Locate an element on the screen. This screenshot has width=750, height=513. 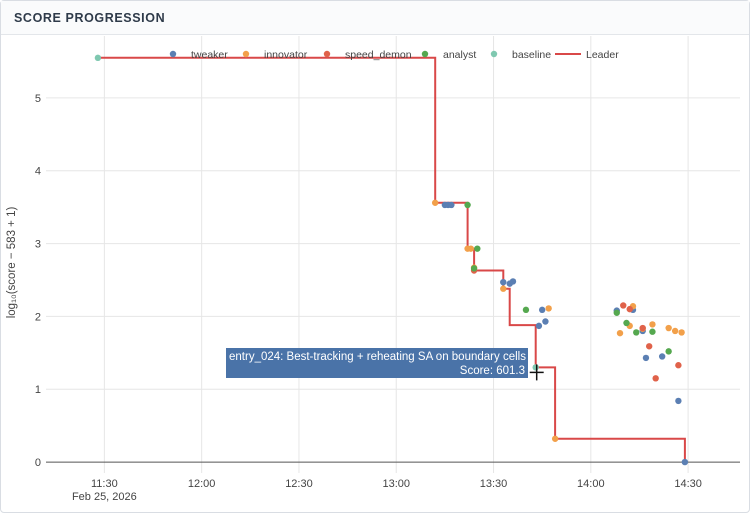
x-tick-label: 13:30 is located at coordinates (494, 484).